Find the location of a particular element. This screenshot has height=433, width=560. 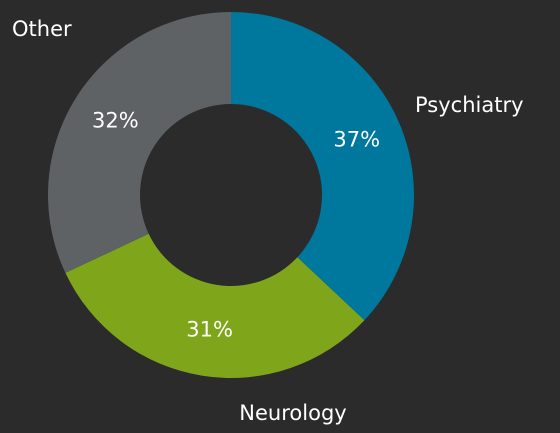

category-label: Psychiatry is located at coordinates (469, 105).